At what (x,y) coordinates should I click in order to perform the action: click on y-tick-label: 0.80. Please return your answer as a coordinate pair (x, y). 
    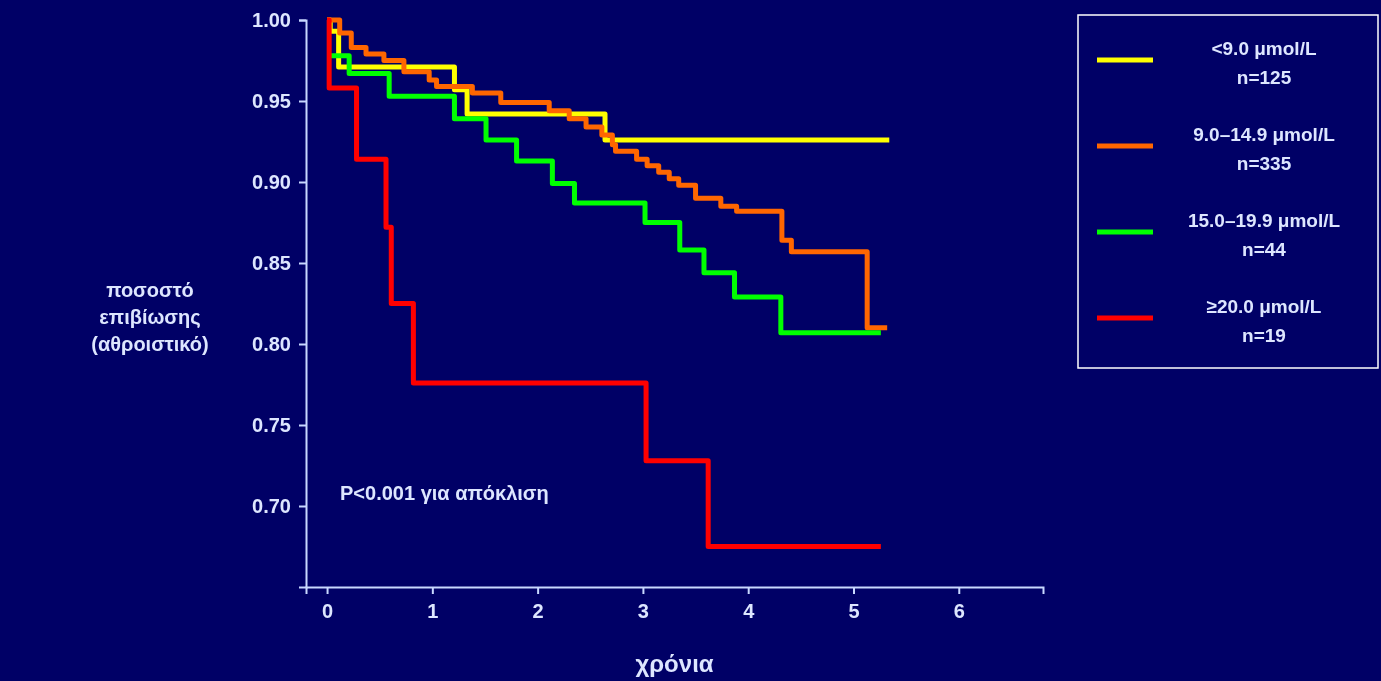
    Looking at the image, I should click on (271, 343).